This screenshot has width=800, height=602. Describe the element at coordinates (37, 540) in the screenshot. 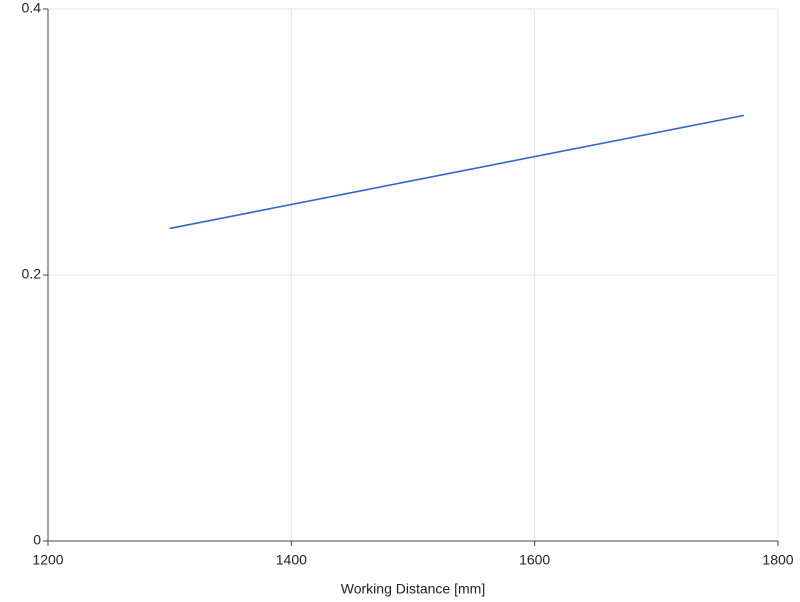

I see `y-tick-label: 0` at that location.